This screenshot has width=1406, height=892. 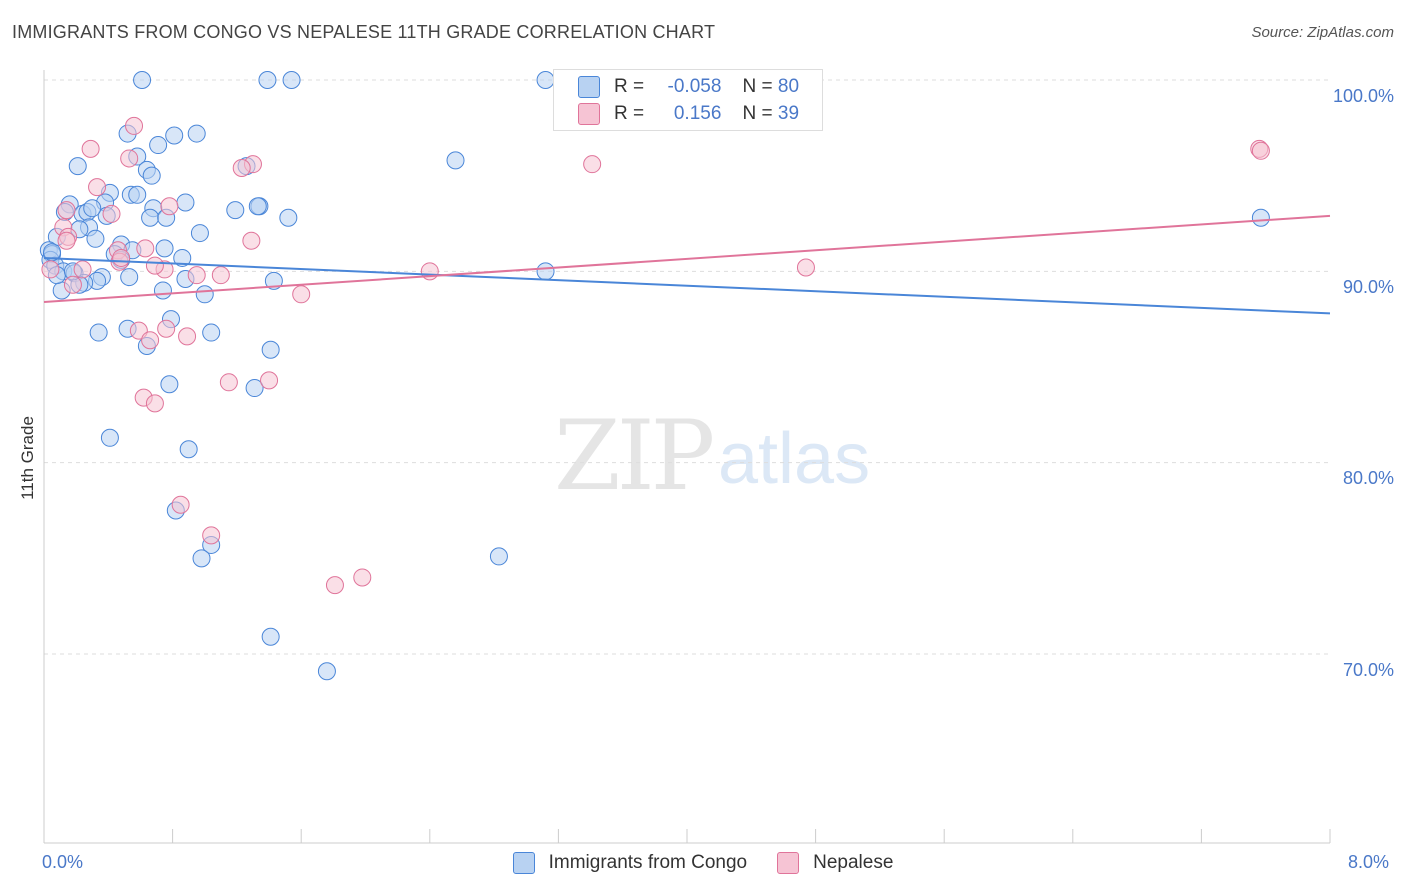 What do you see at coordinates (688, 100) in the screenshot?
I see `stats-legend: R = -0.058 N = 80 R = 0.156 N = 39` at bounding box center [688, 100].